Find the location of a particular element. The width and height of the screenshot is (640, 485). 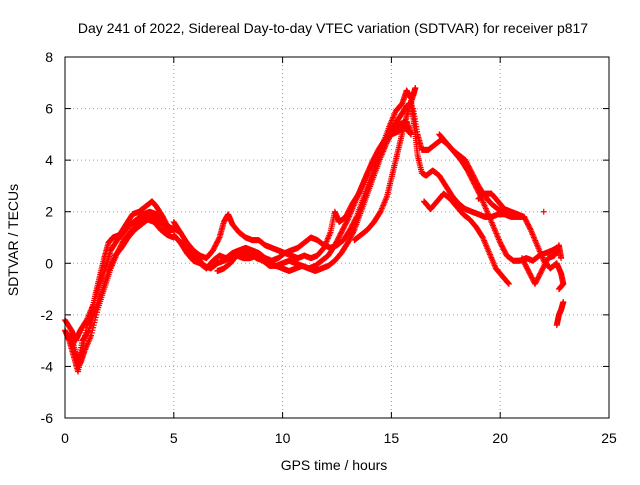

x-tick-label: 25 is located at coordinates (609, 438).